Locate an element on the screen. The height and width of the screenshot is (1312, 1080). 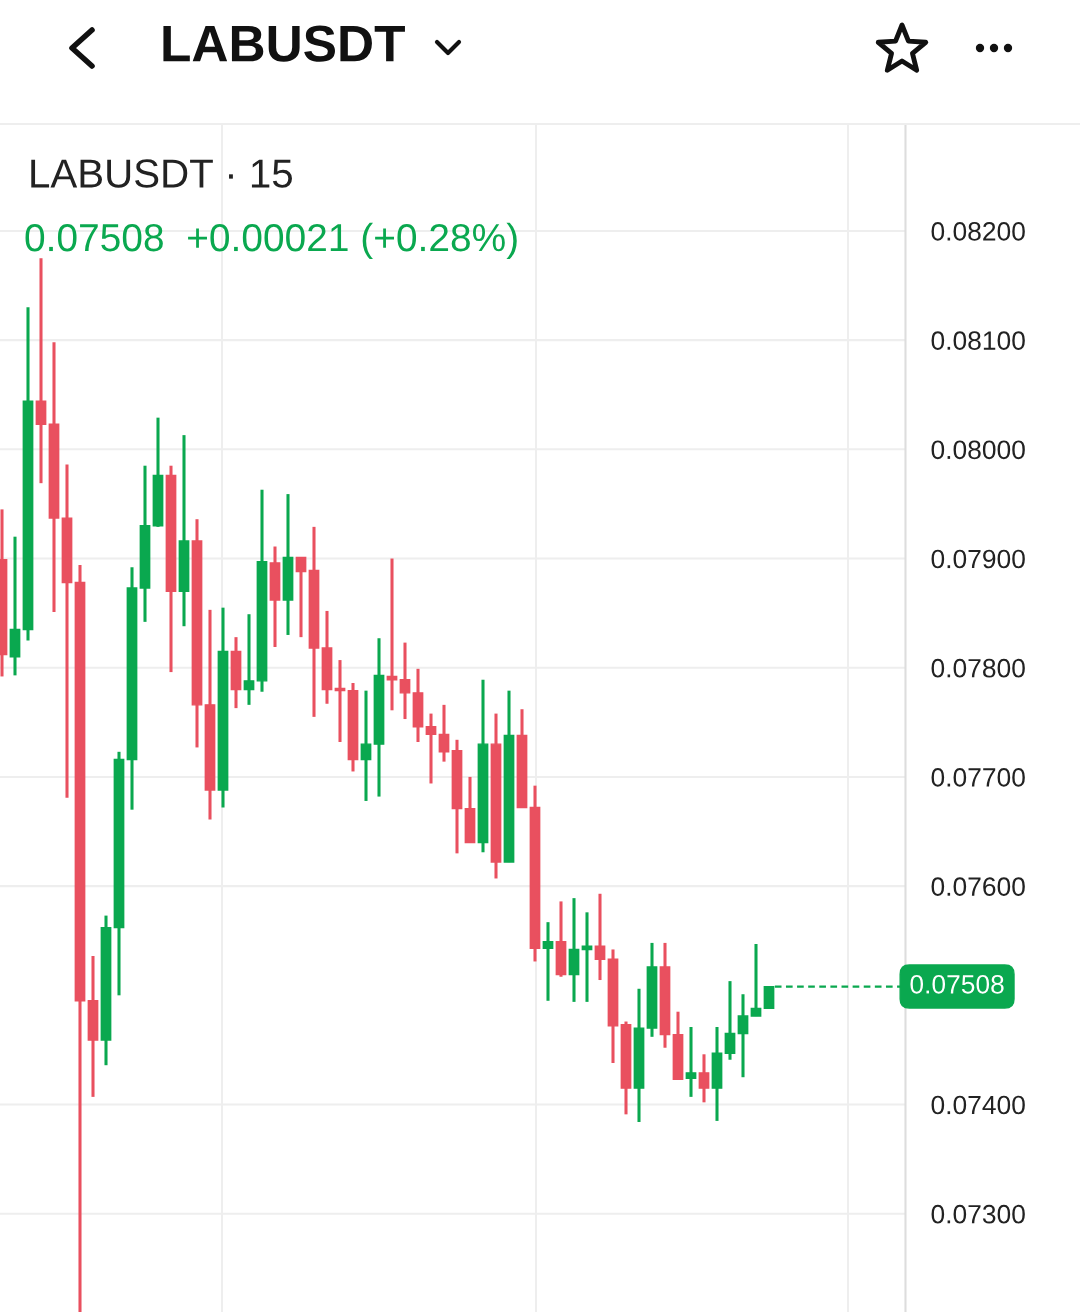
ref-line-label: 0.07508 is located at coordinates (957, 984).